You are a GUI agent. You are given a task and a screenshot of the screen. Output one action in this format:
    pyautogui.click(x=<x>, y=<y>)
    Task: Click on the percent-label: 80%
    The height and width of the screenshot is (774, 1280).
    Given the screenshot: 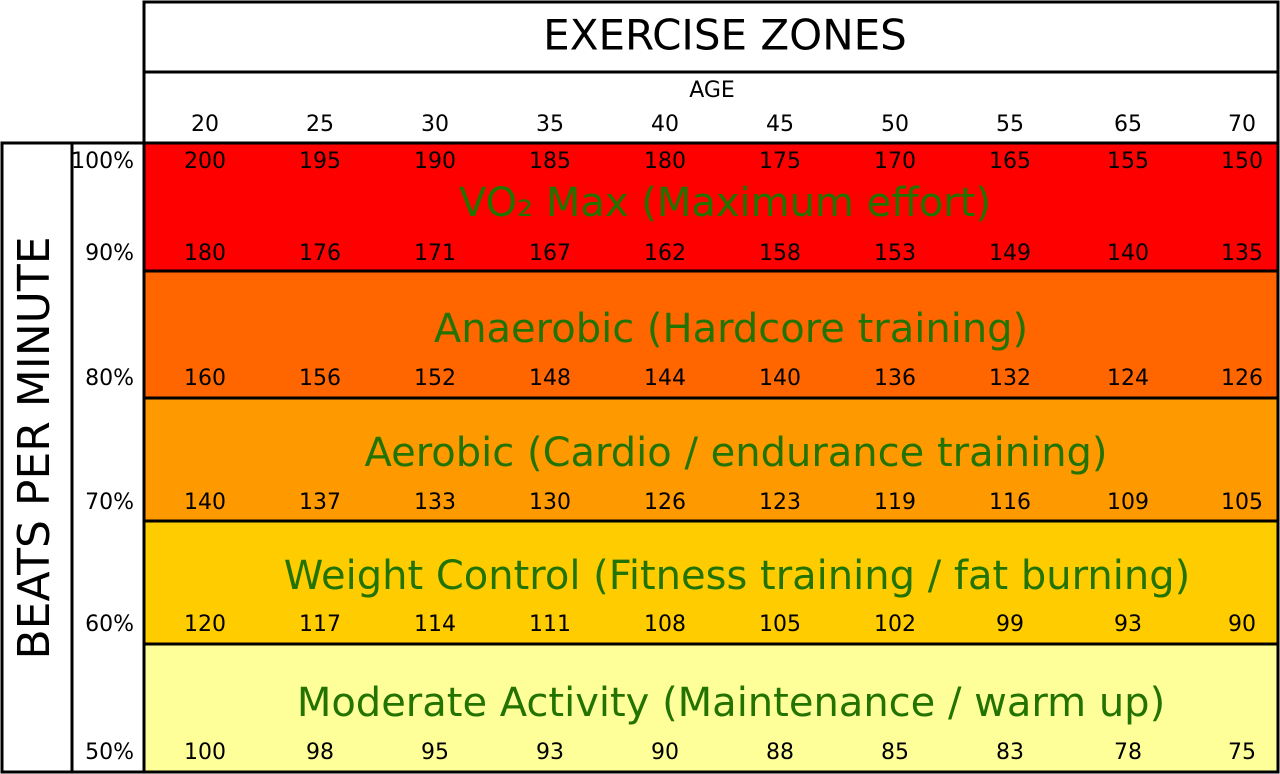 What is the action you would take?
    pyautogui.click(x=109, y=378)
    